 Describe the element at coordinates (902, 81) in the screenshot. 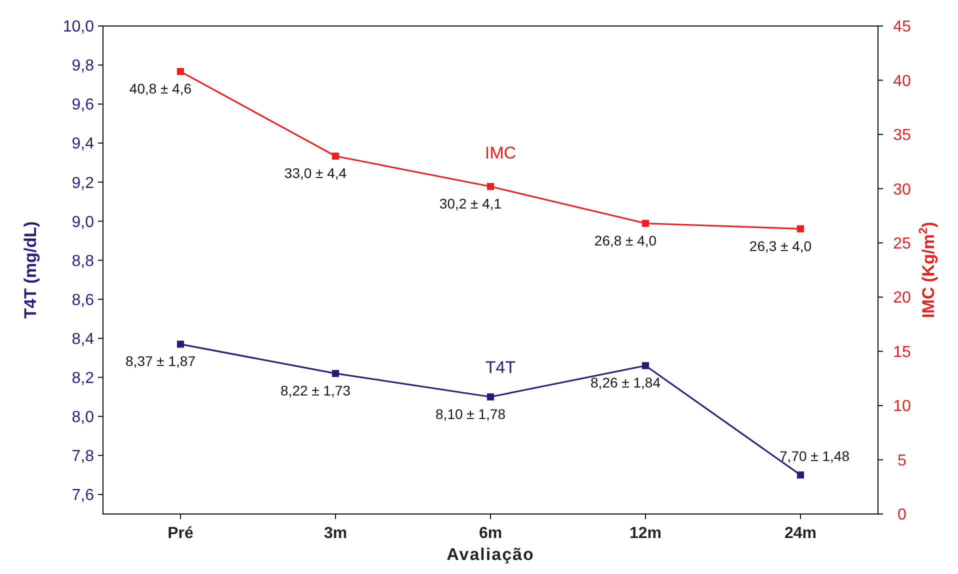

I see `y2-tick-label: 40` at that location.